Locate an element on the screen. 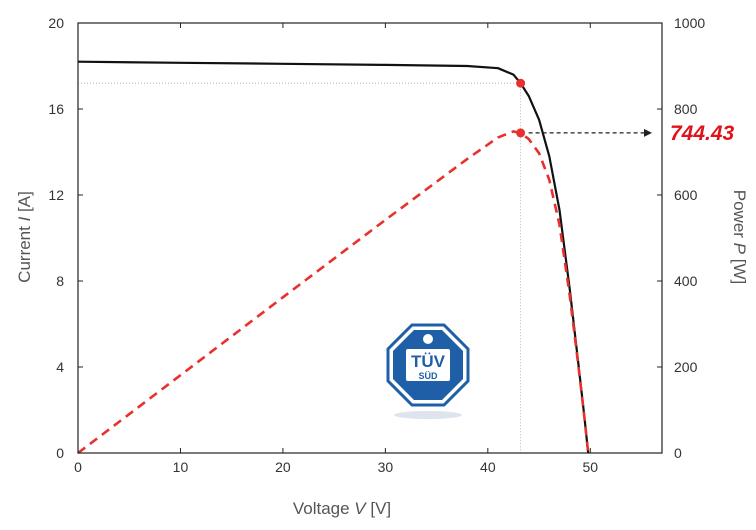 The width and height of the screenshot is (756, 530). x-tick-label: 0 is located at coordinates (78, 467).